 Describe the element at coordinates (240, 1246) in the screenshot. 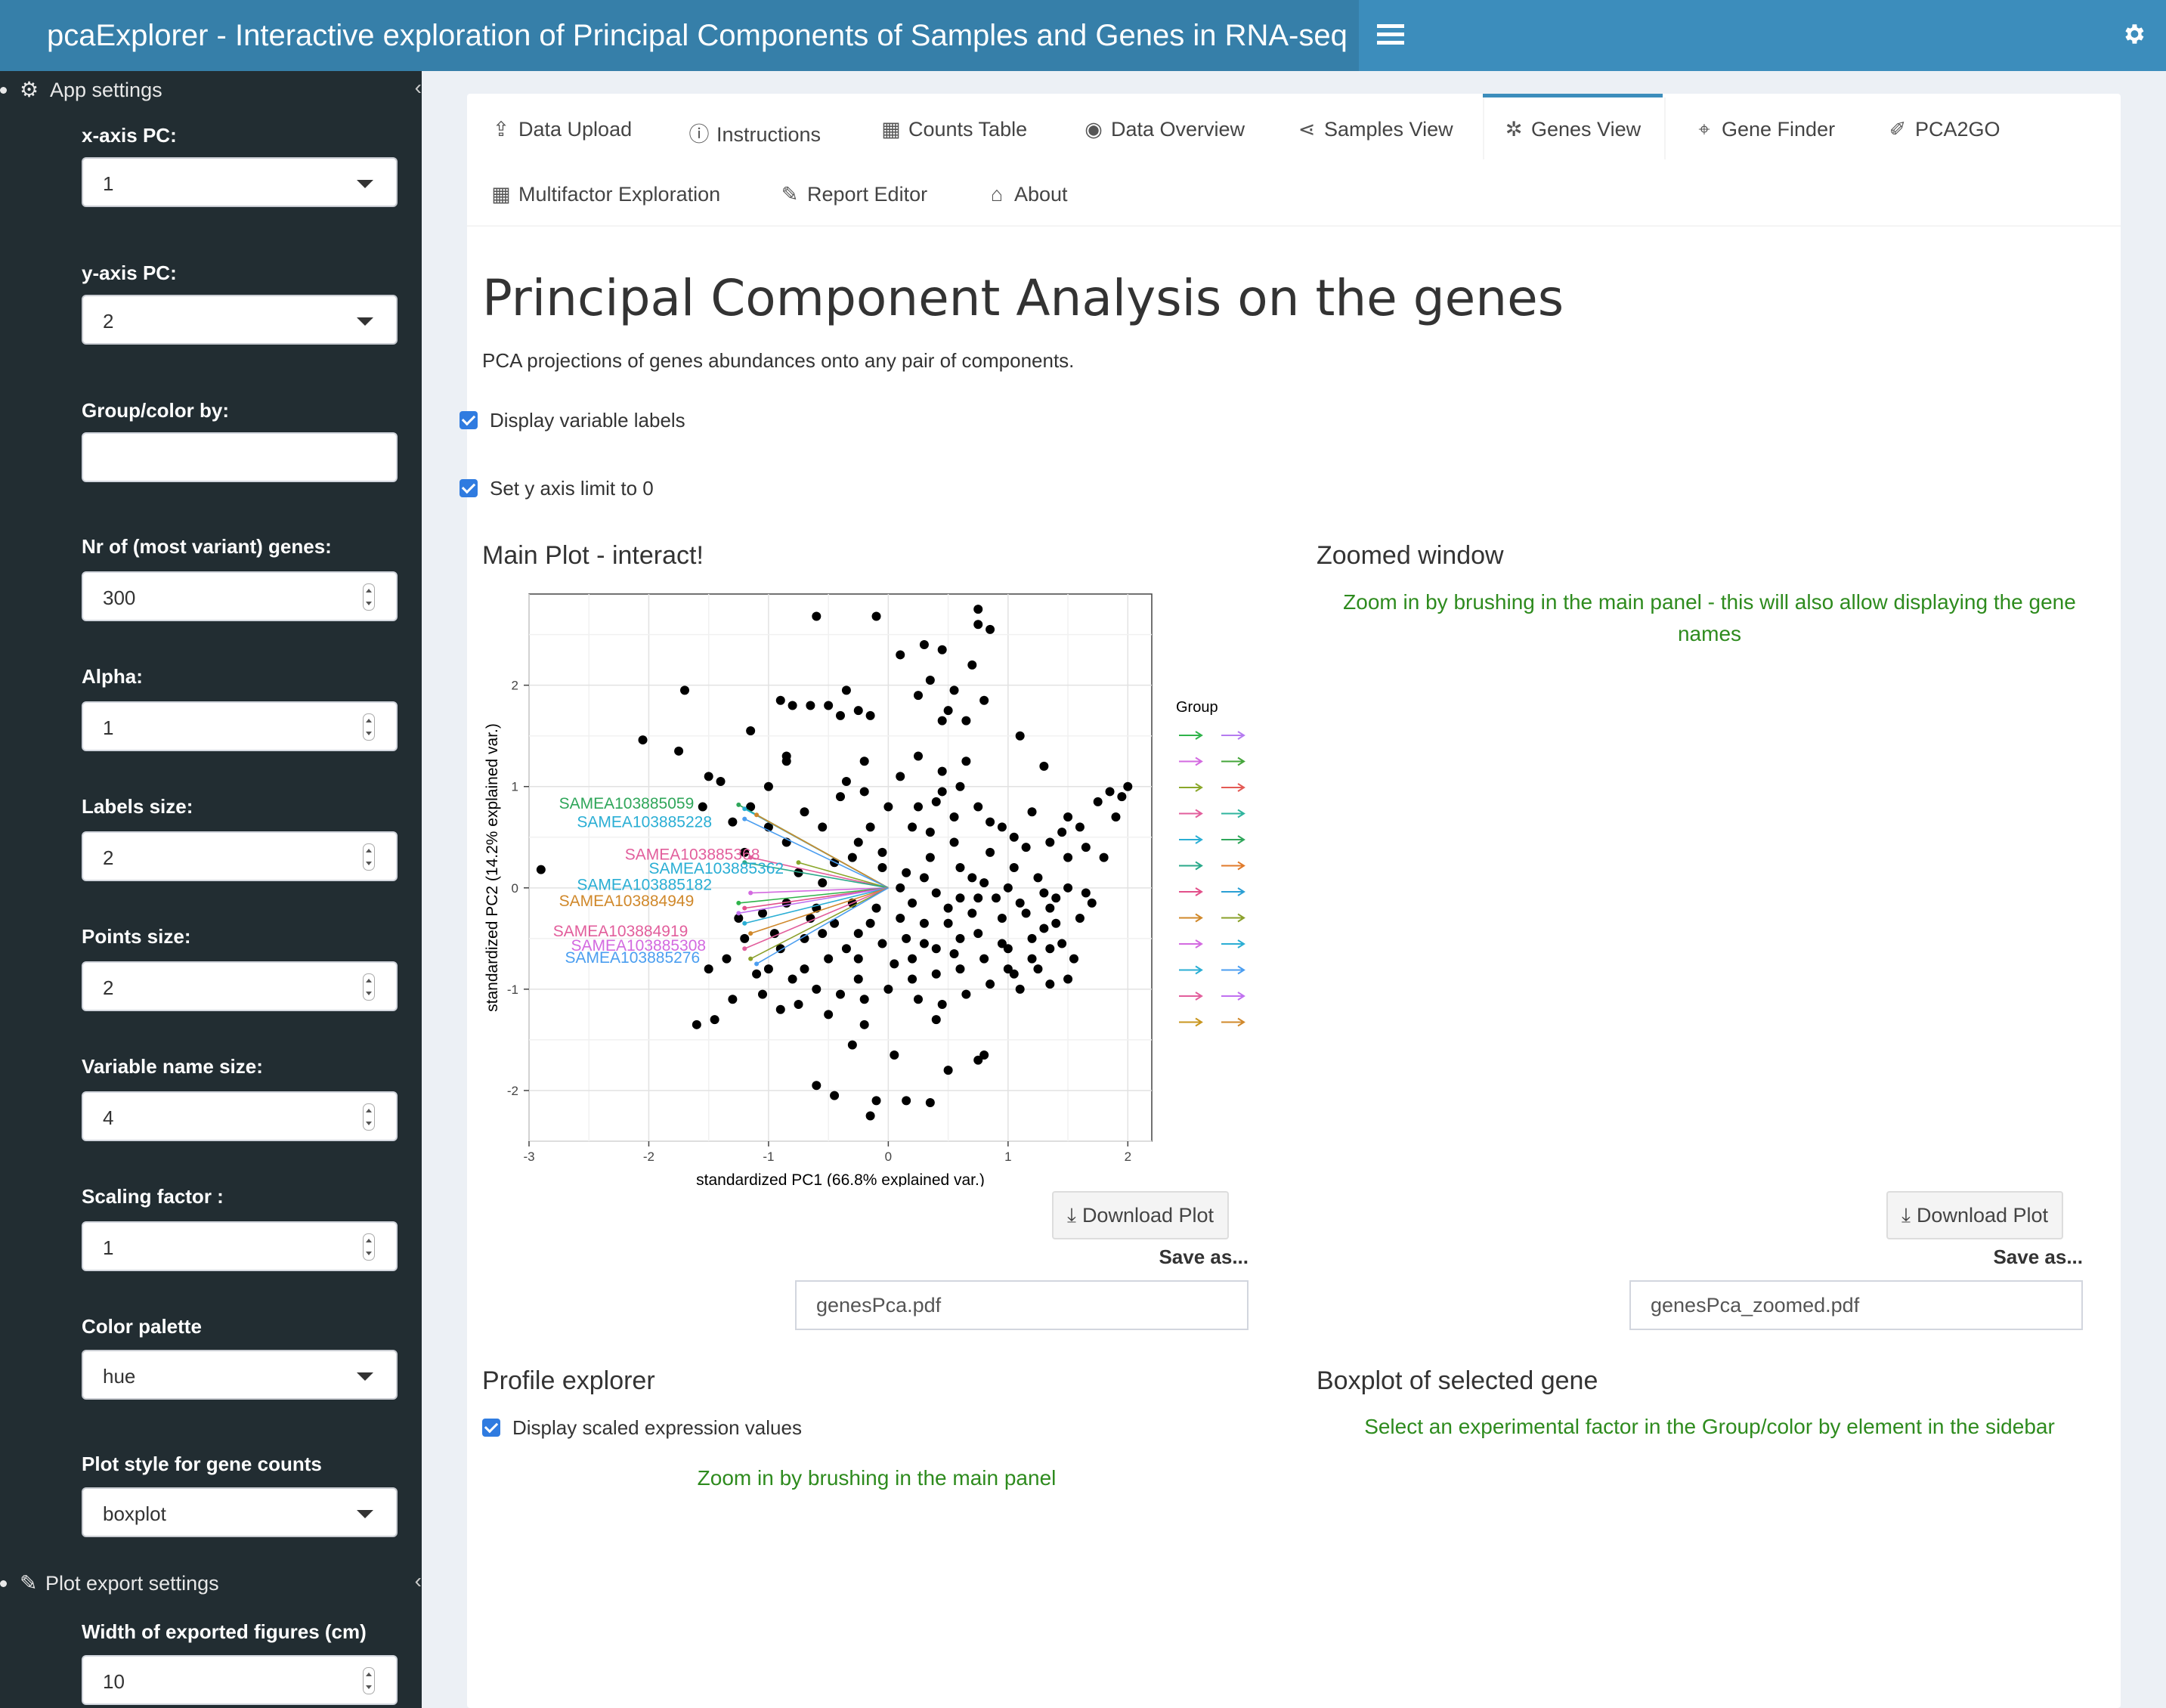

I see `scaling-input: 1` at that location.